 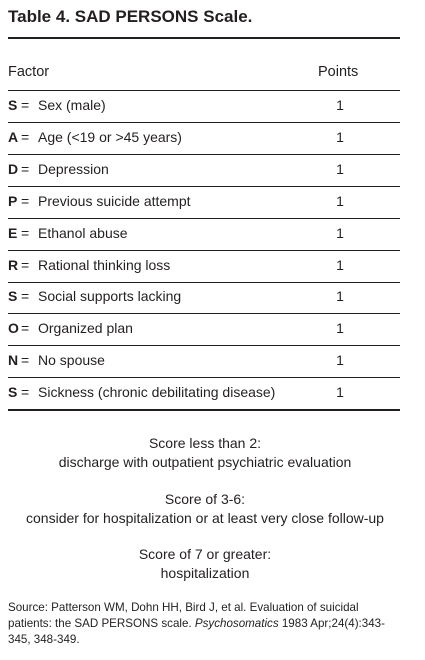 What do you see at coordinates (13, 232) in the screenshot?
I see `row-letter: E` at bounding box center [13, 232].